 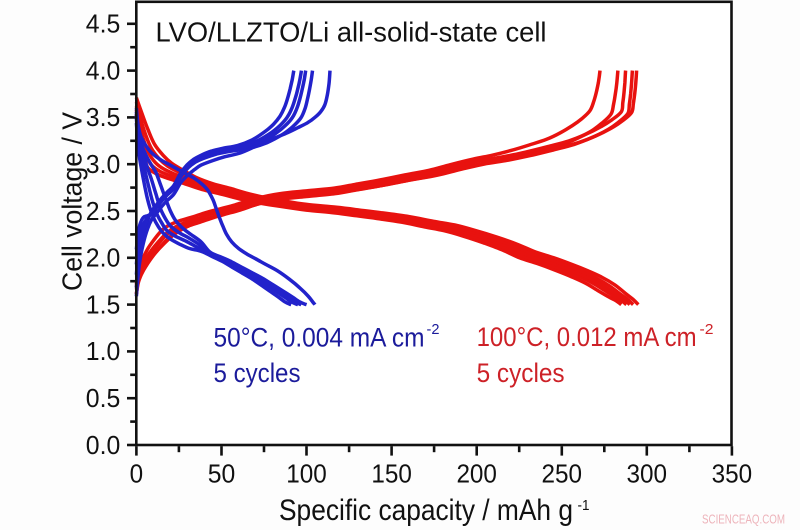 What do you see at coordinates (306, 474) in the screenshot?
I see `svg-text: 100` at bounding box center [306, 474].